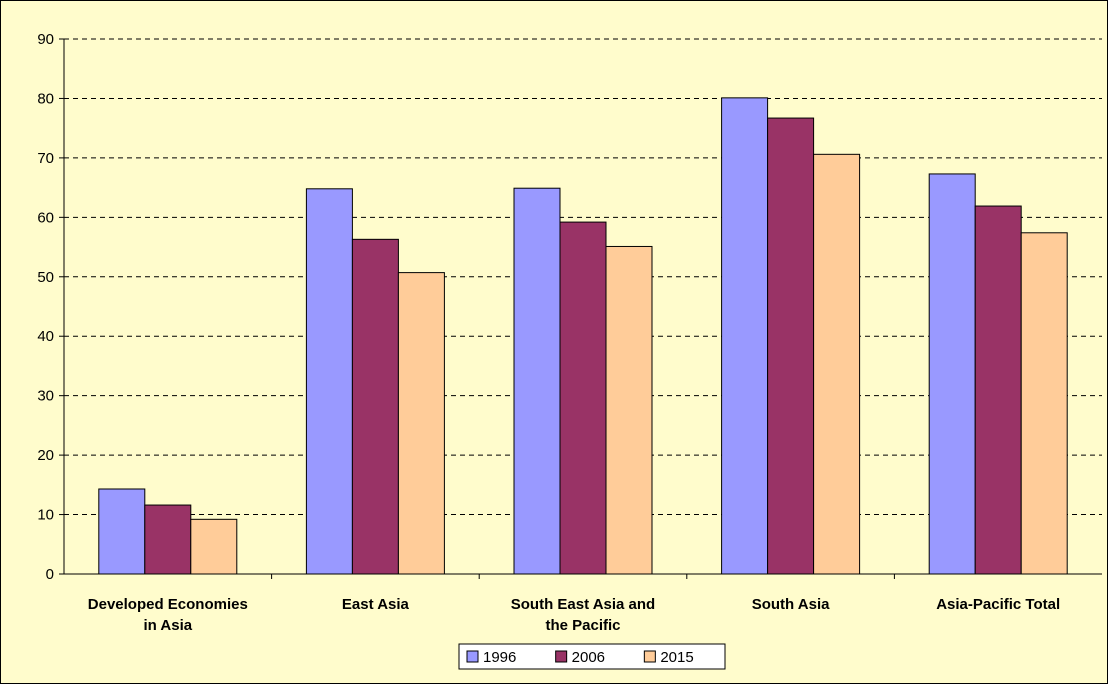  I want to click on legend-box, so click(592, 656).